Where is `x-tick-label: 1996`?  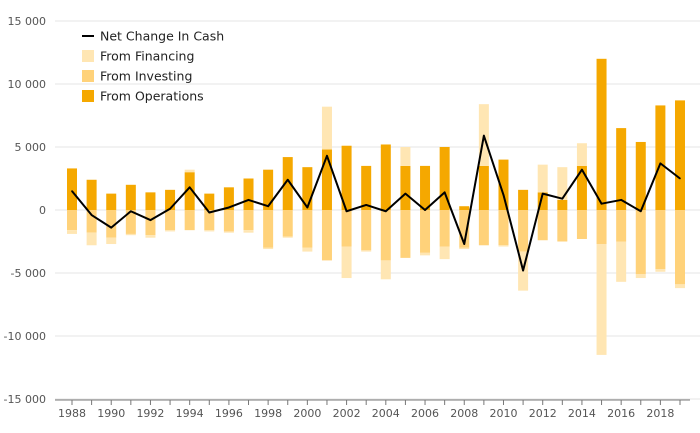 x-tick-label: 1996 is located at coordinates (229, 413).